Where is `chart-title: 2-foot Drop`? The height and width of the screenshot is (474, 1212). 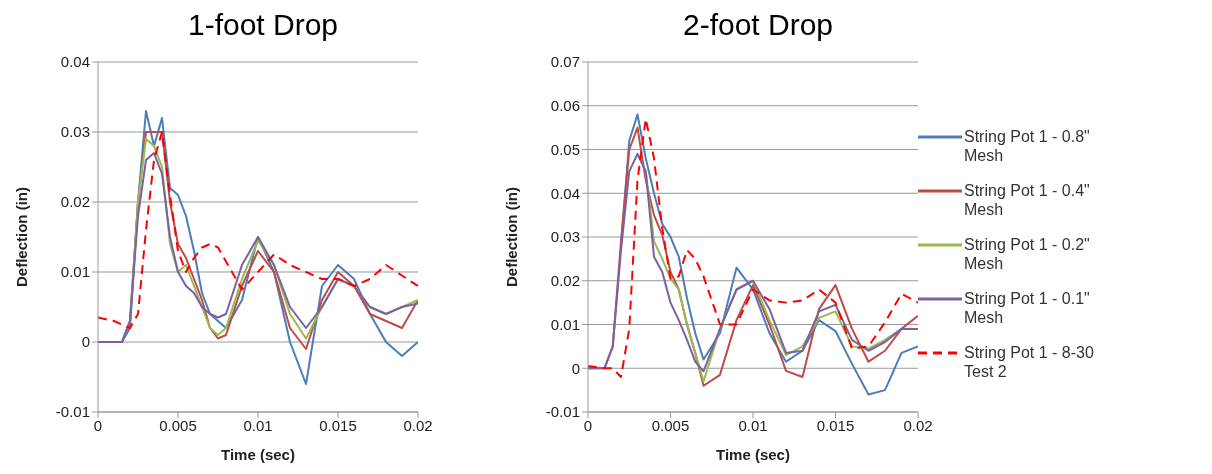 chart-title: 2-foot Drop is located at coordinates (758, 25).